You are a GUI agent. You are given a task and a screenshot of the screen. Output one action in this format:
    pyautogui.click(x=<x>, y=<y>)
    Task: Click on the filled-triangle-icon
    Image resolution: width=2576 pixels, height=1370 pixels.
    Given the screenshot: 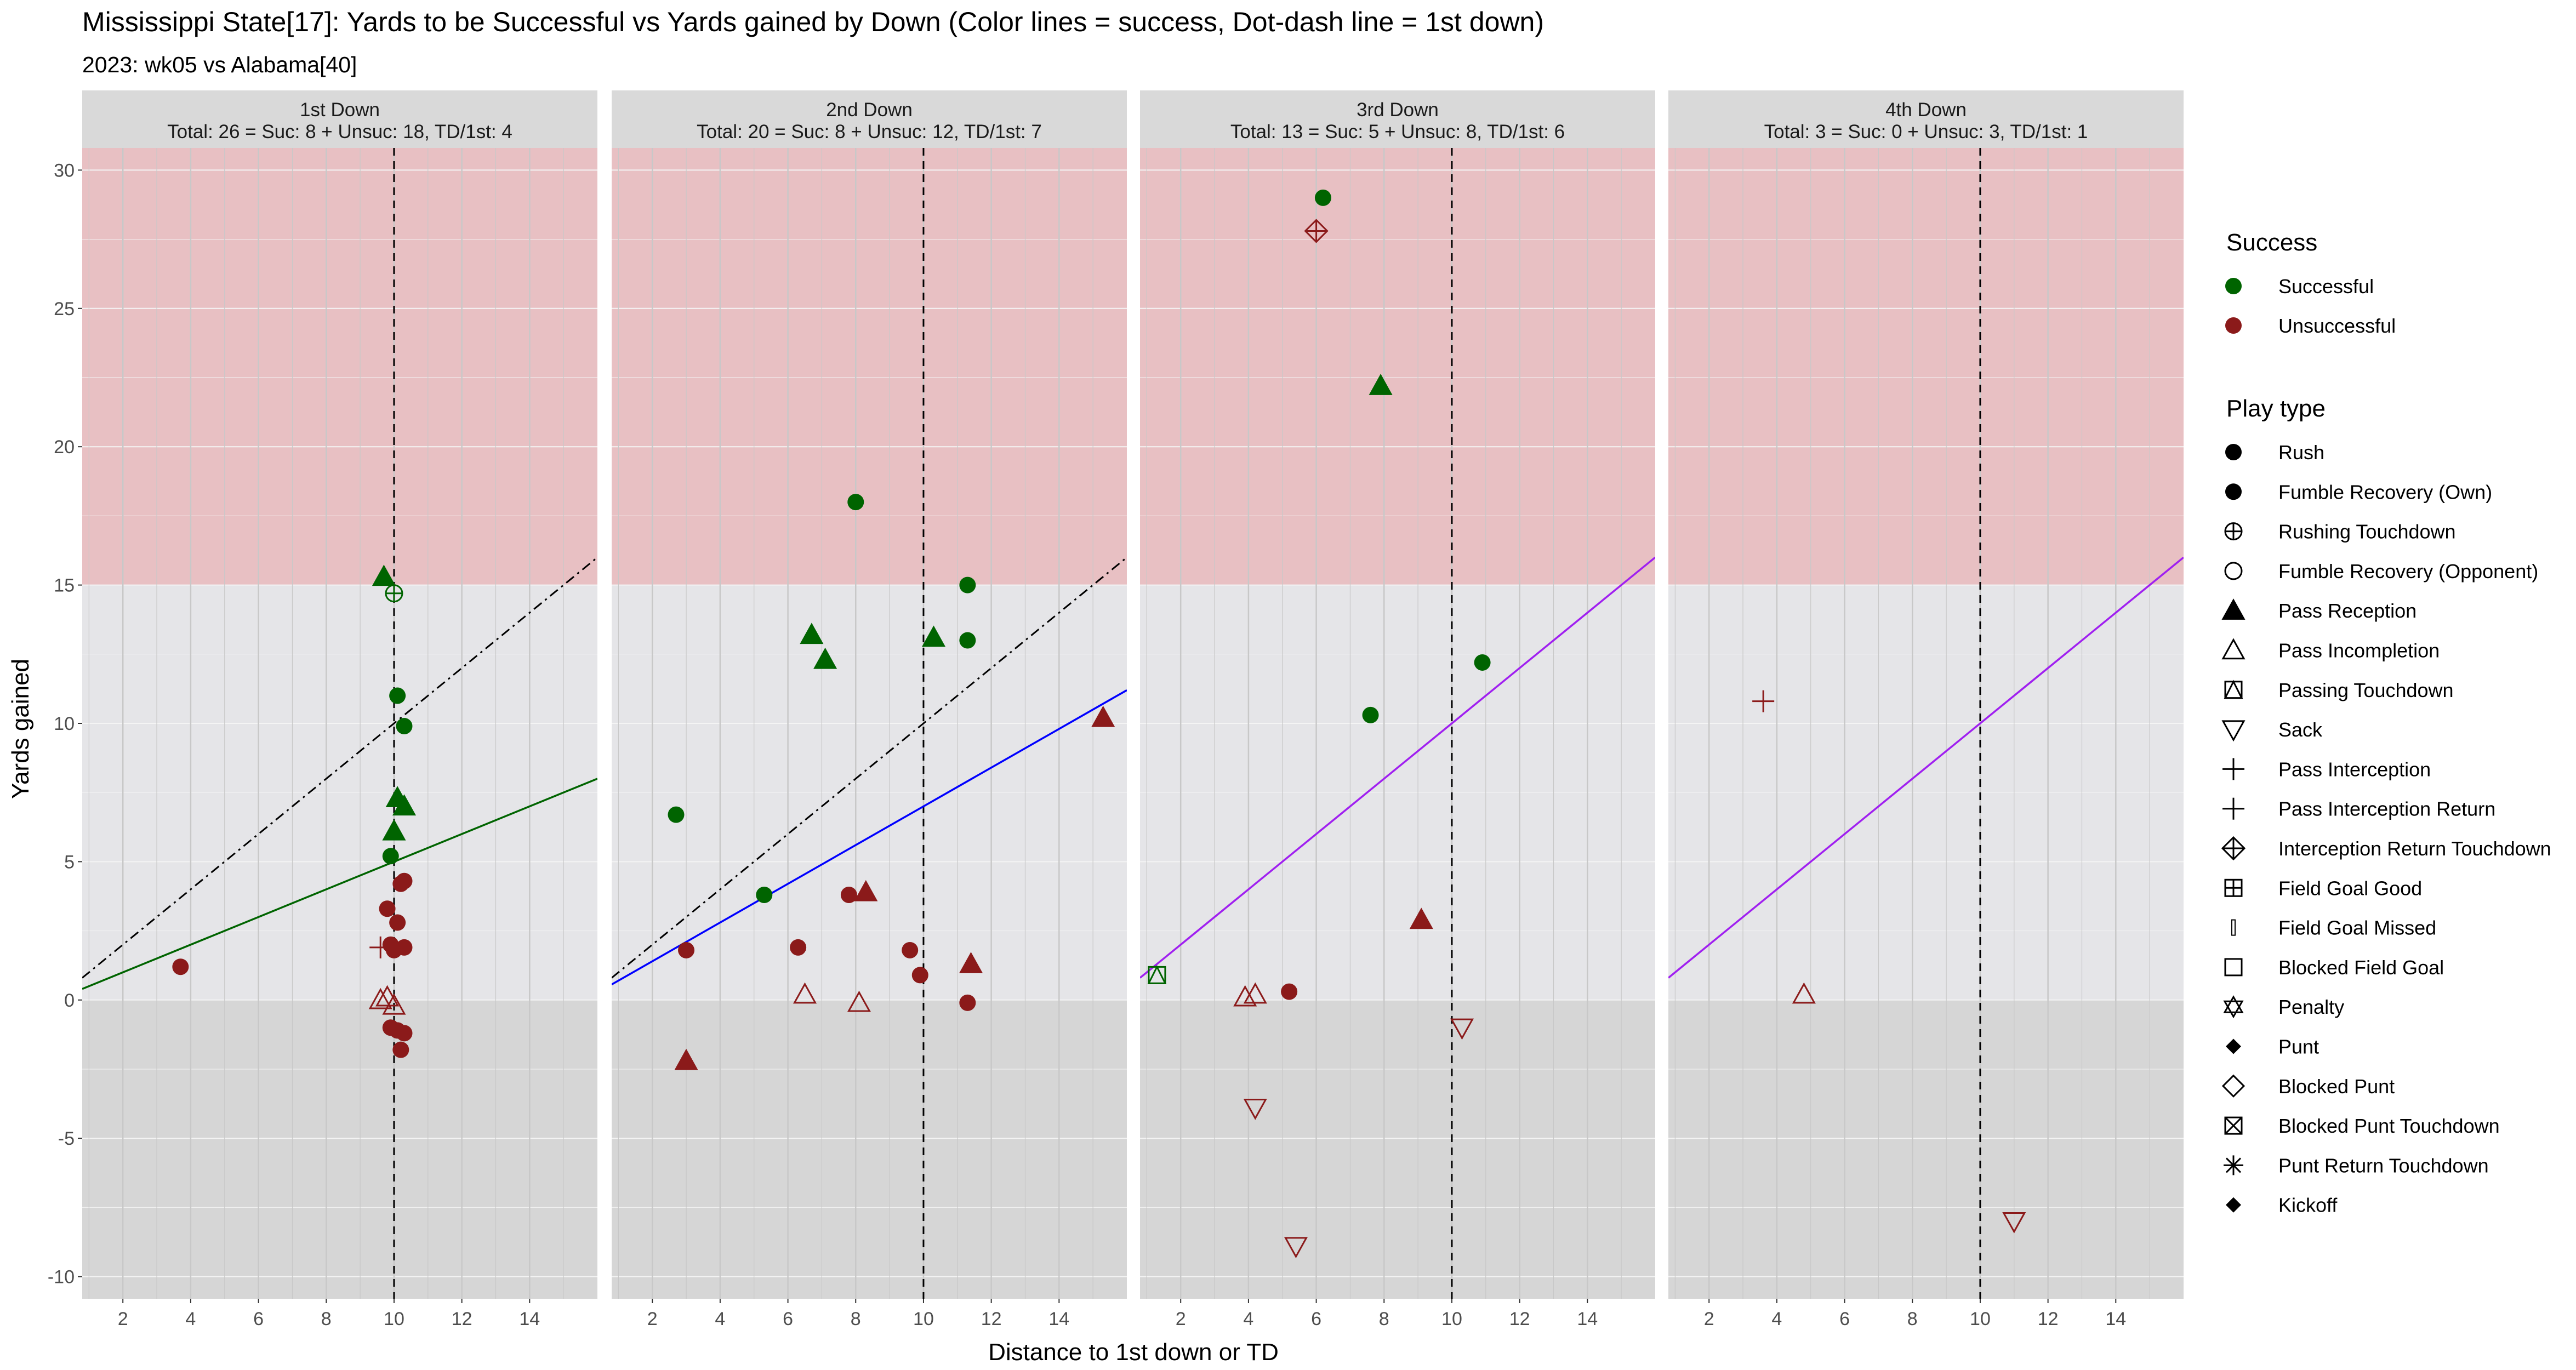 What is the action you would take?
    pyautogui.click(x=2233, y=609)
    